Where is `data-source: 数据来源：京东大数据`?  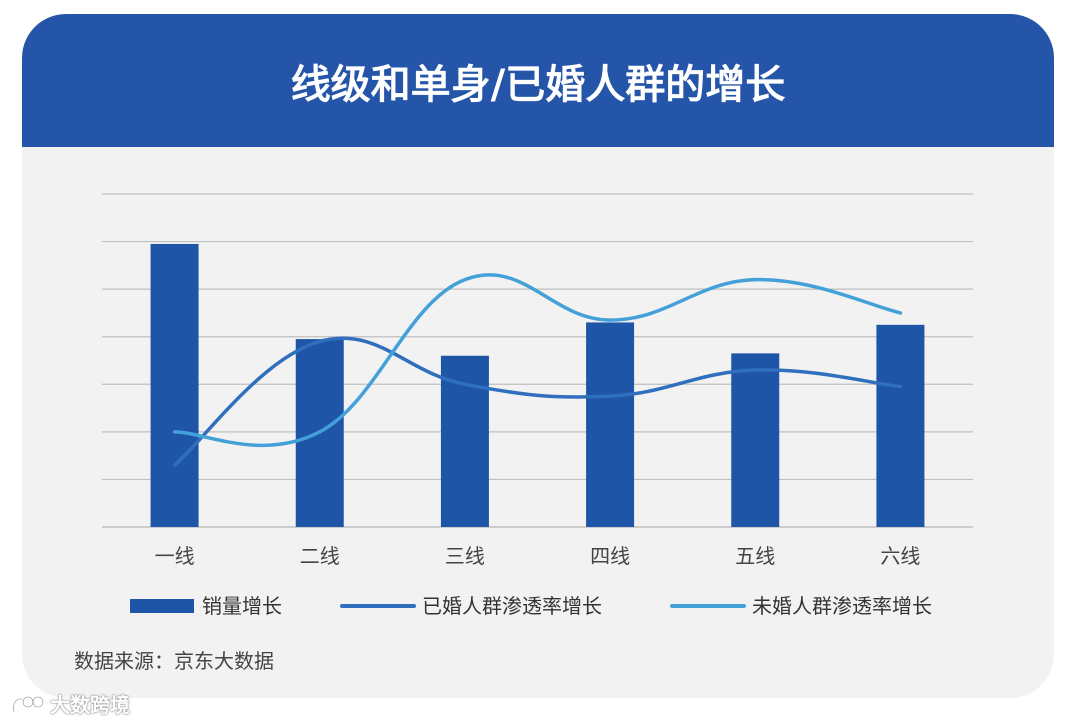 data-source: 数据来源：京东大数据 is located at coordinates (174, 661).